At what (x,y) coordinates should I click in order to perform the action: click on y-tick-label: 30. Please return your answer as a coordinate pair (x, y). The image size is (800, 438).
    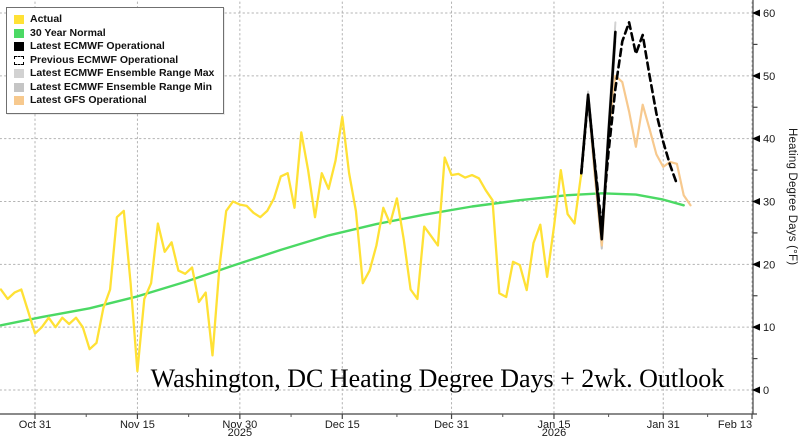
    Looking at the image, I should click on (769, 203).